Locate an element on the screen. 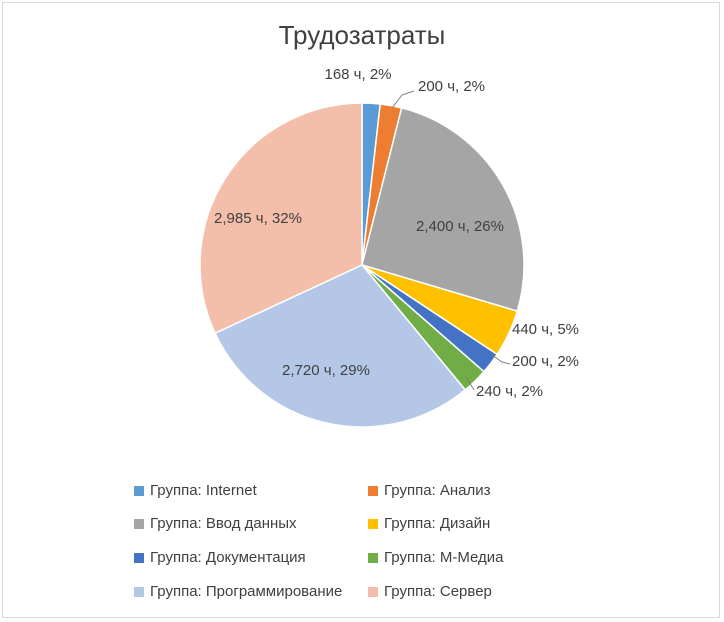 Image resolution: width=724 pixels, height=622 pixels. data-label: 2,720 ч, 29% is located at coordinates (326, 370).